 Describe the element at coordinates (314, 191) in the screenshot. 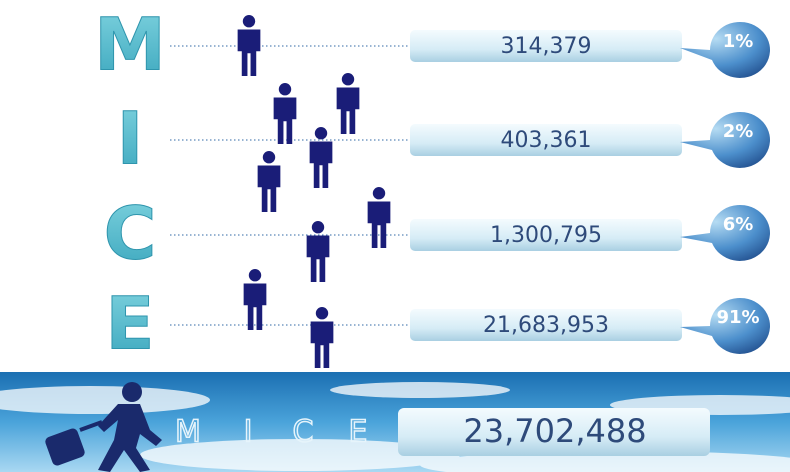

I see `people-icons` at that location.